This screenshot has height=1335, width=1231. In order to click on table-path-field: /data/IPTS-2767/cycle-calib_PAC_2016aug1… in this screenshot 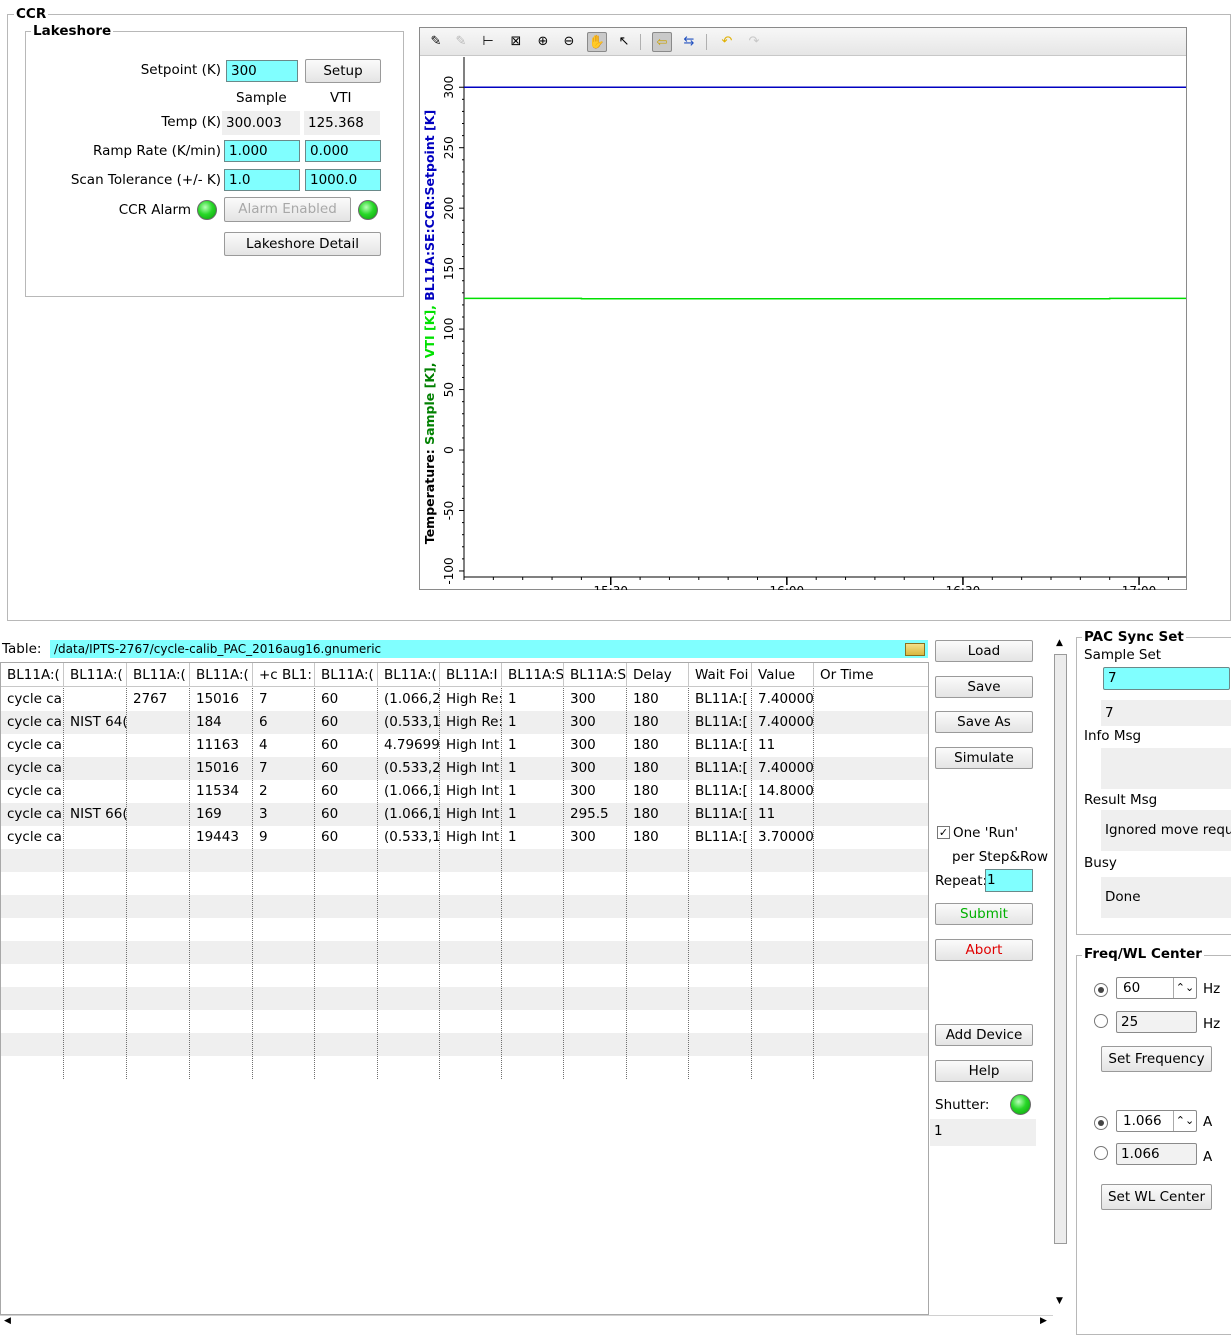, I will do `click(489, 649)`.